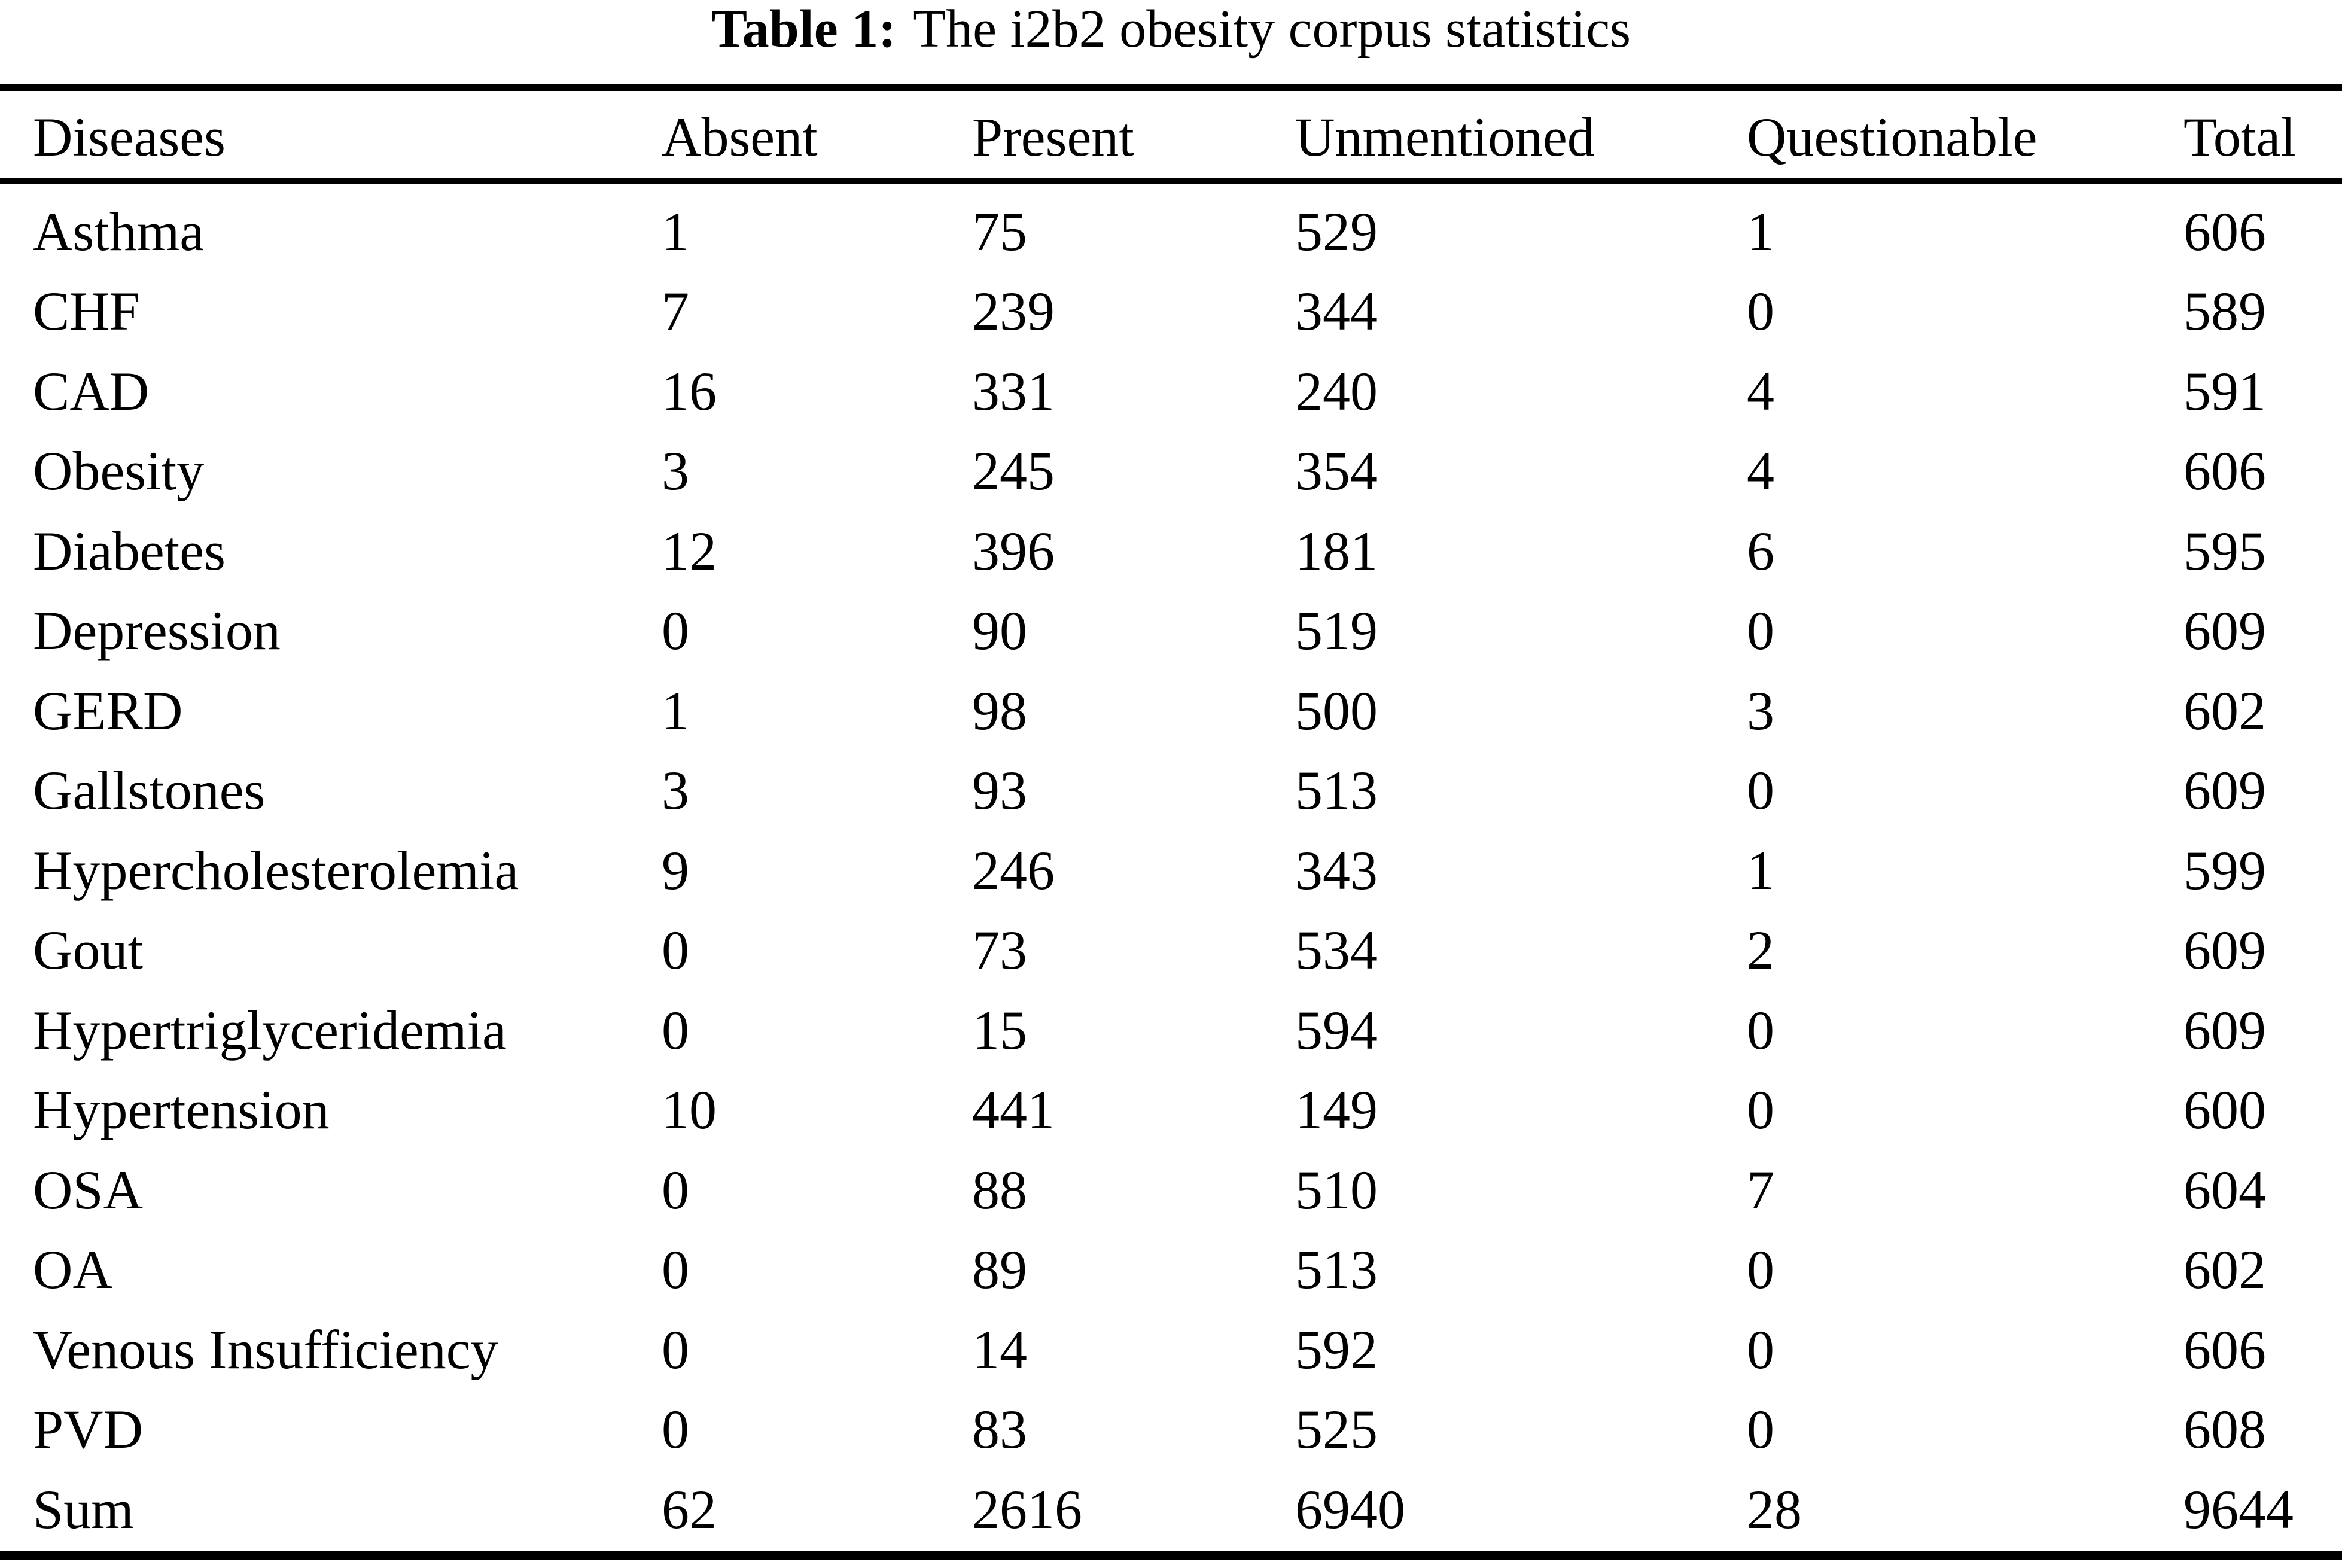 The height and width of the screenshot is (1568, 2342). Describe the element at coordinates (1336, 1429) in the screenshot. I see `cell-unmentioned: 525` at that location.